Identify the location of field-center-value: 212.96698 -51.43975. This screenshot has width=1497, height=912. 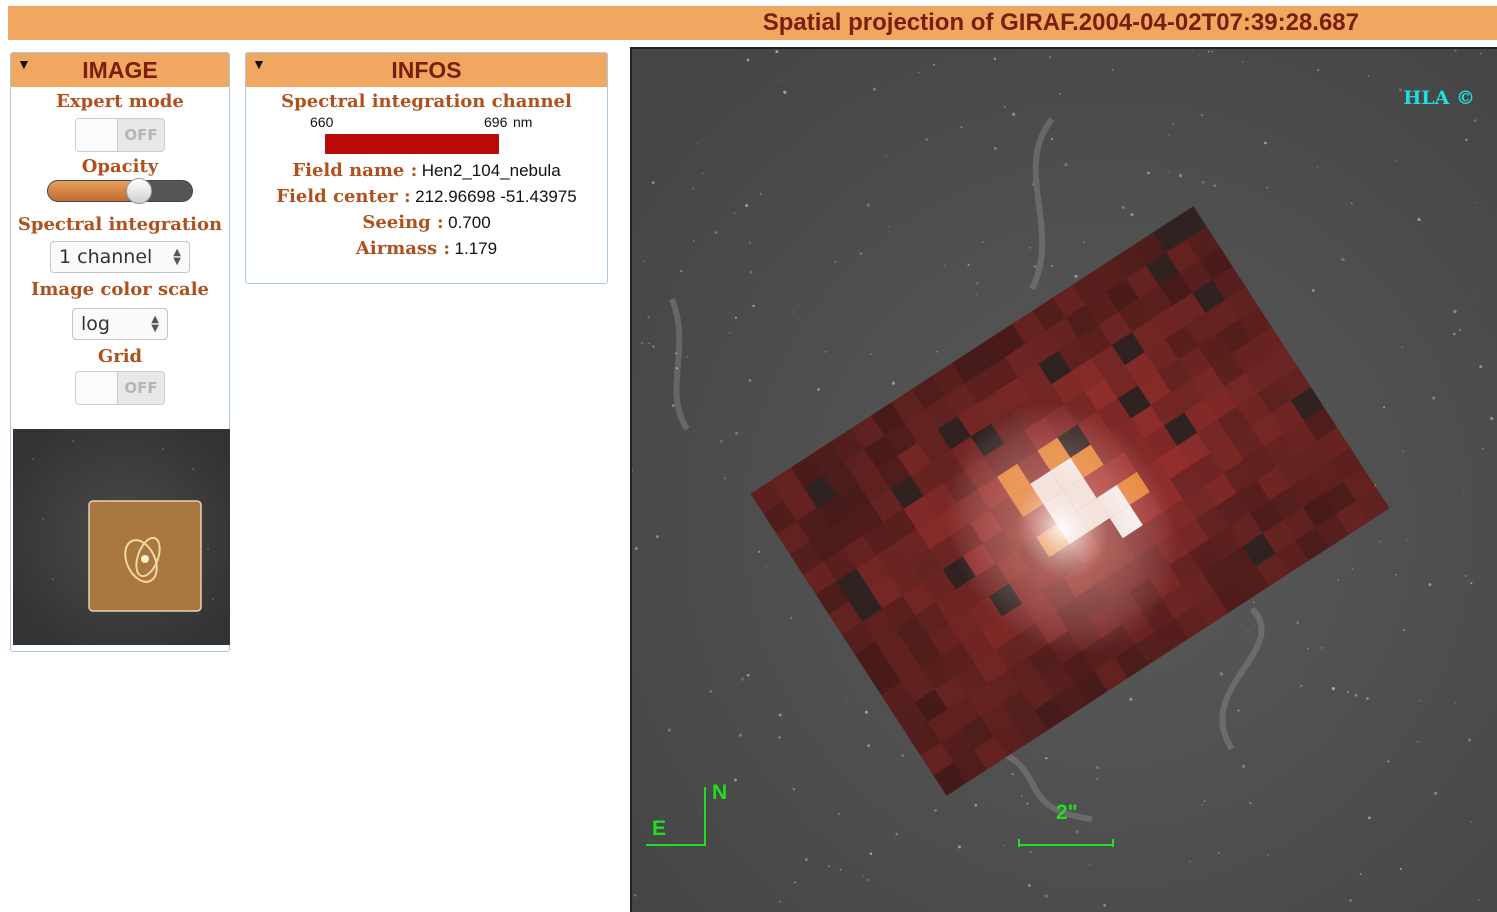
(496, 196).